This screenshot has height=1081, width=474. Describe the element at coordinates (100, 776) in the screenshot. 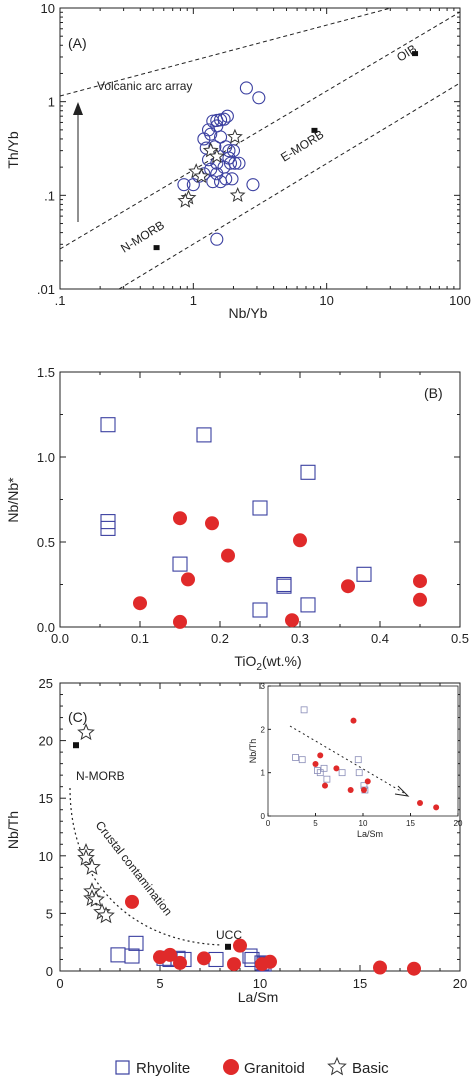

I see `nmorb-label-c: N-MORB` at that location.